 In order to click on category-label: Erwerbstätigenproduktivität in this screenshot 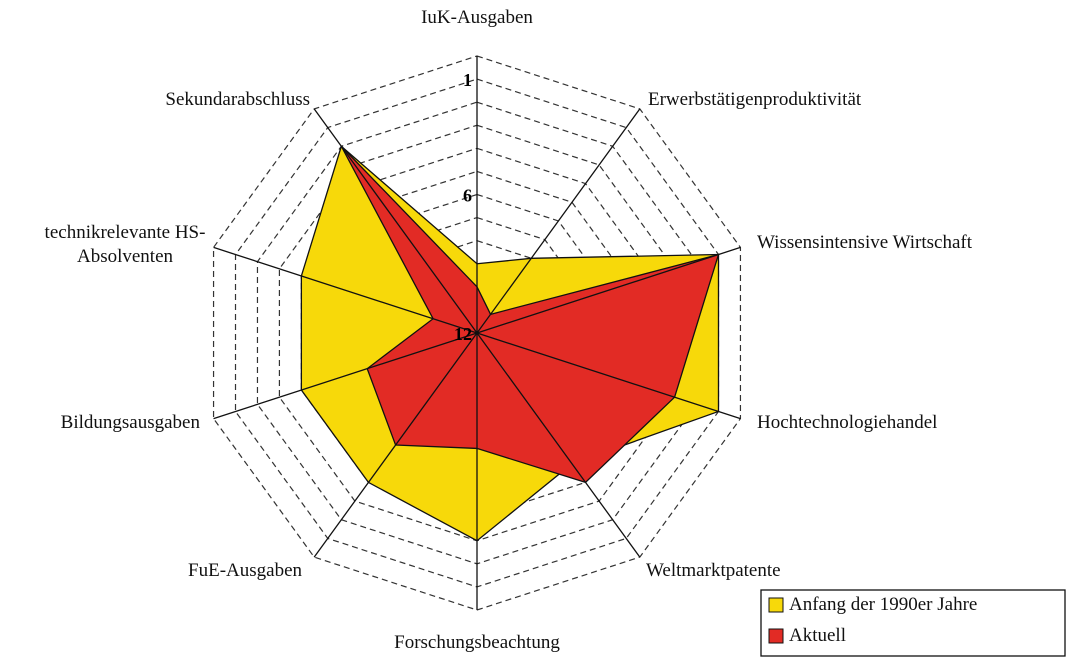, I will do `click(755, 99)`.